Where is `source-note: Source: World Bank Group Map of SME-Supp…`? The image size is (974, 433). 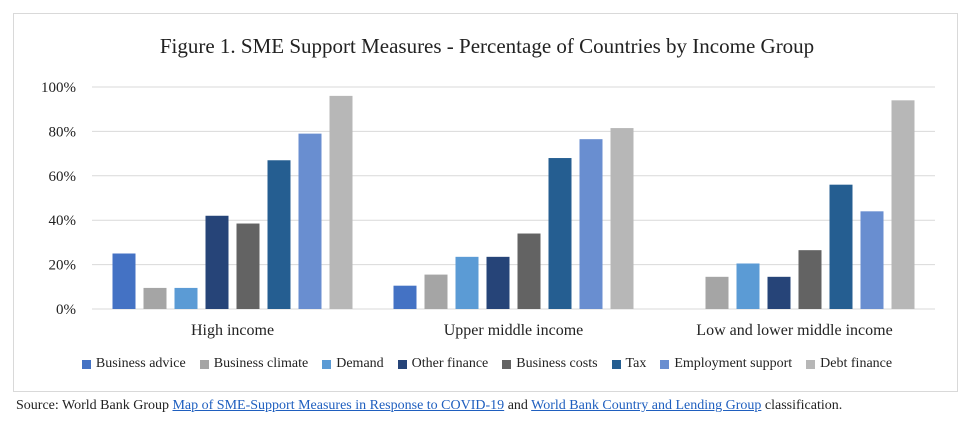
source-note: Source: World Bank Group Map of SME-Supp… is located at coordinates (429, 406).